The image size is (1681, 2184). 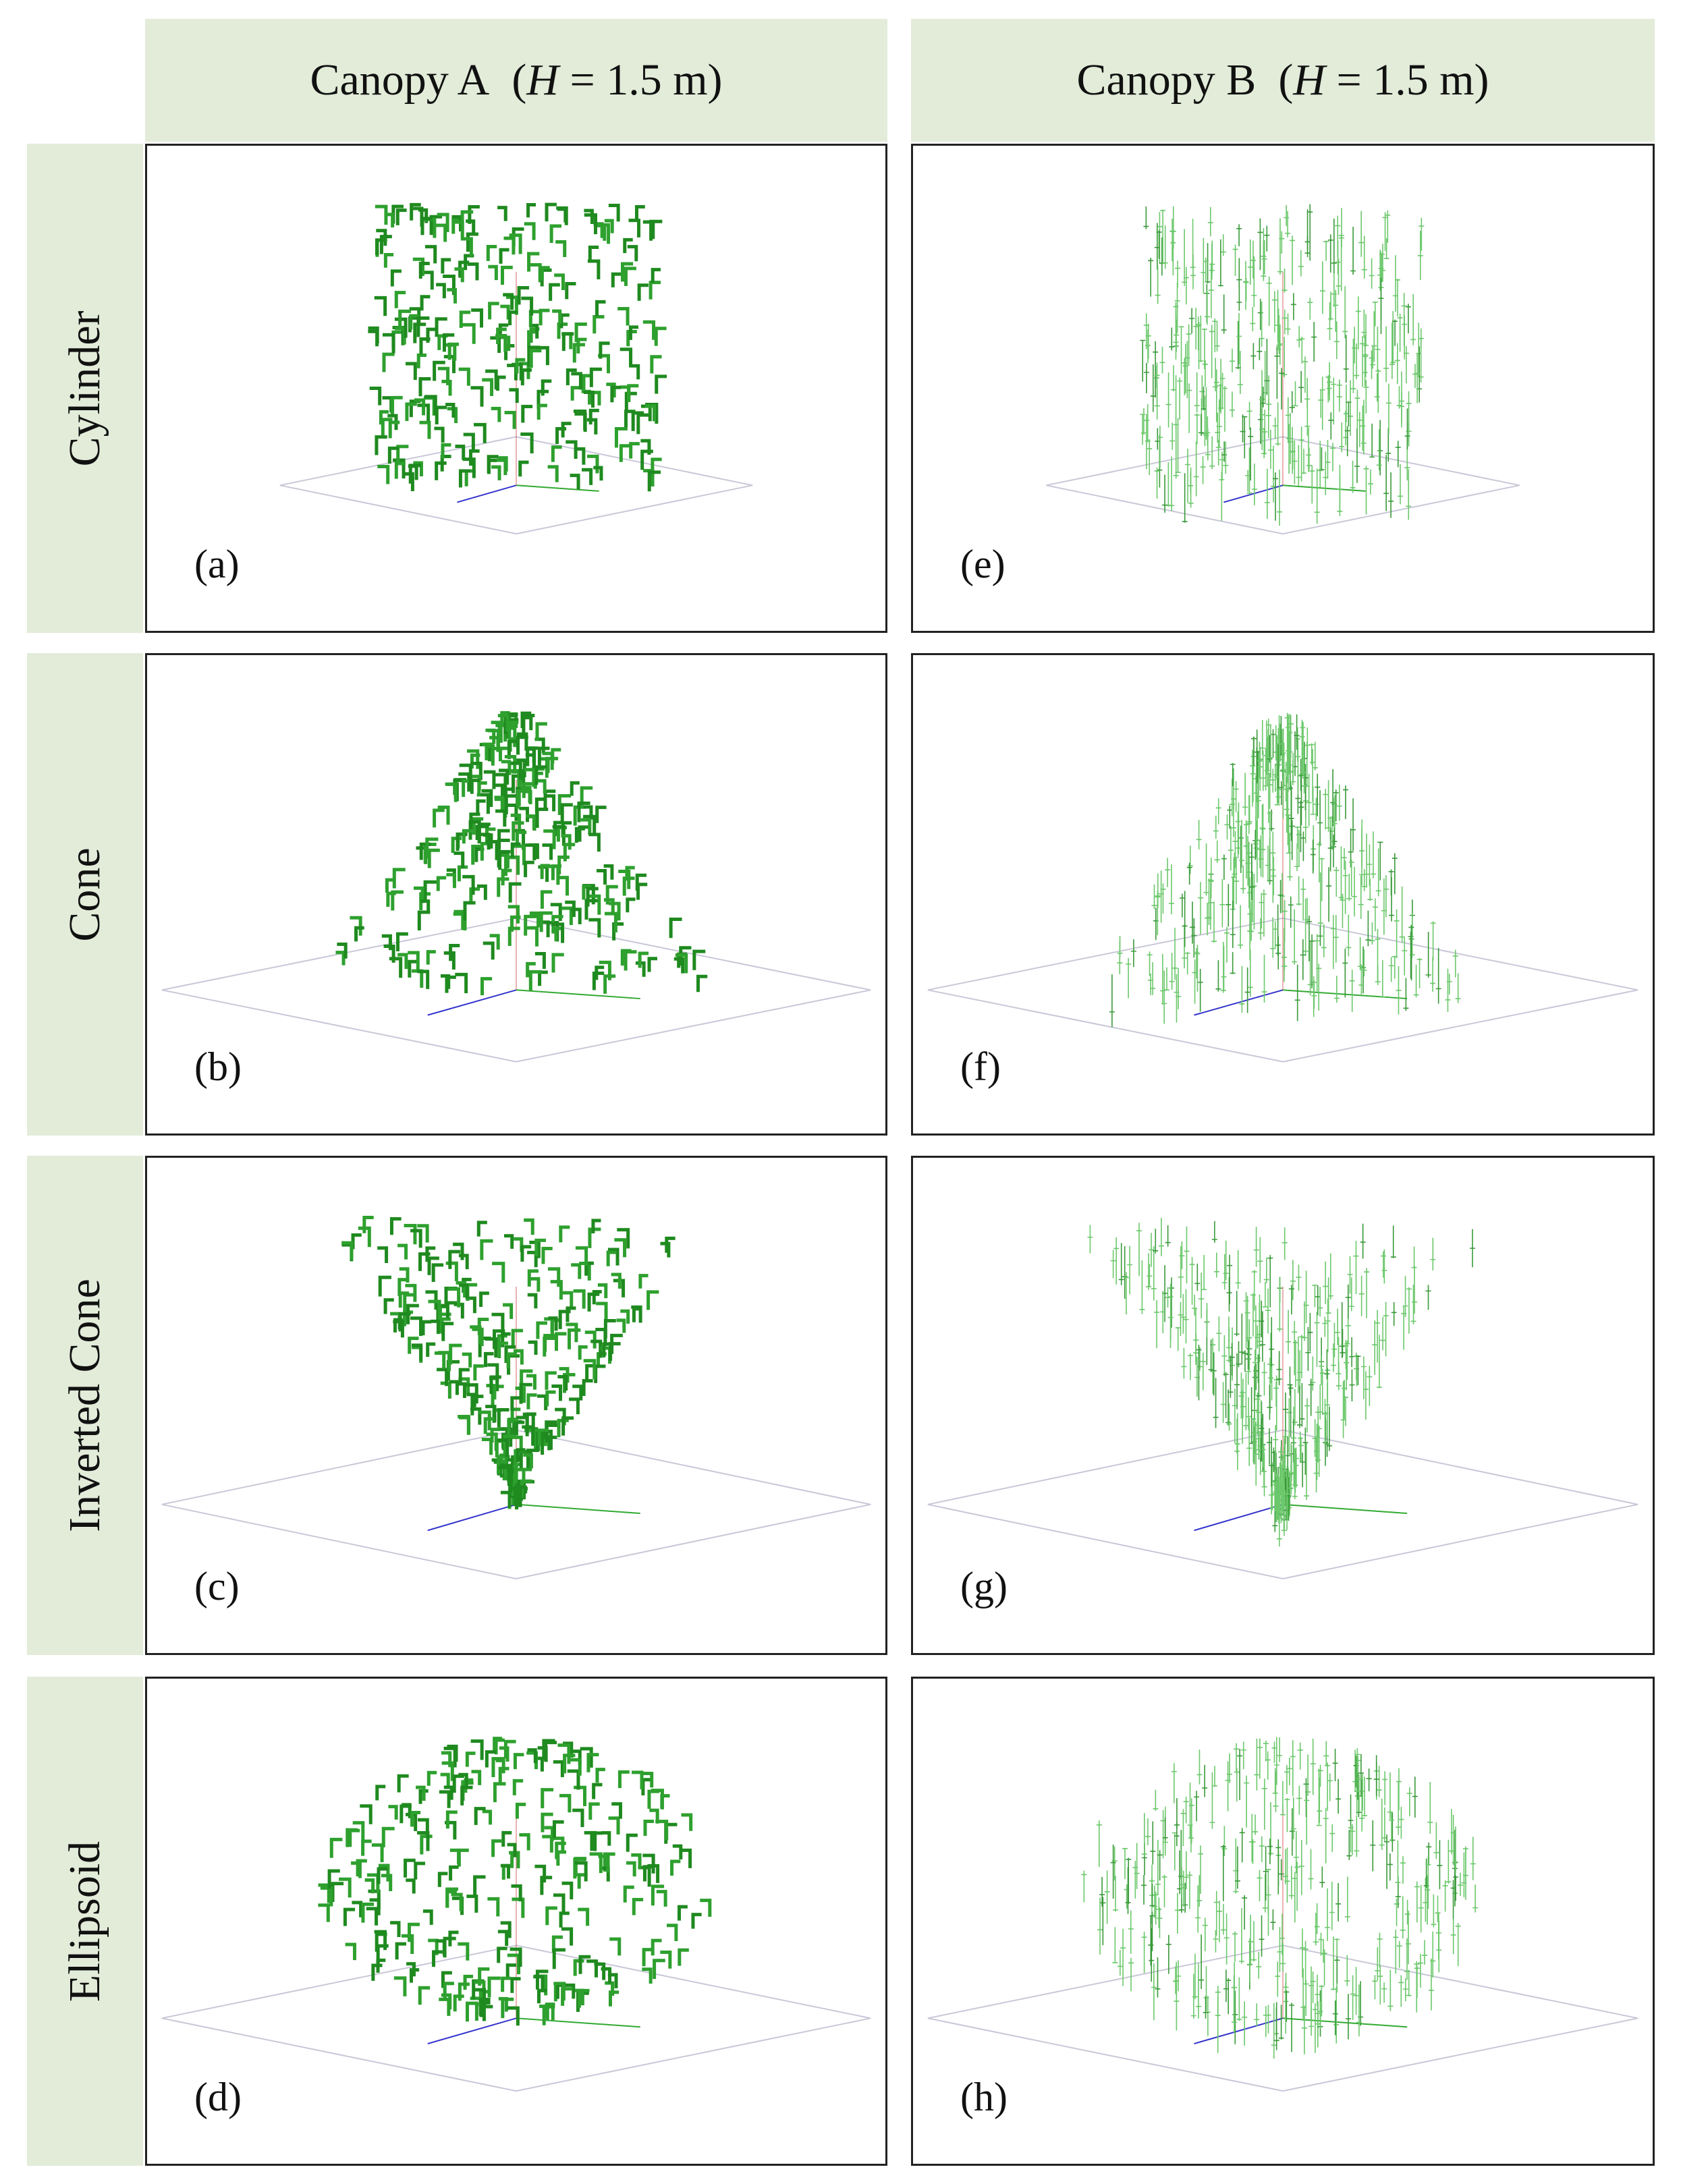 What do you see at coordinates (218, 1066) in the screenshot?
I see `panel-label-b: (b)` at bounding box center [218, 1066].